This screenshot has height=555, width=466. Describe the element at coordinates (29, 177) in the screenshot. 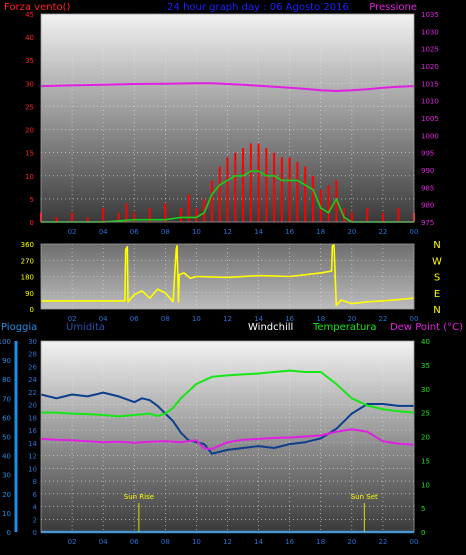

I see `wind-tick-label: 10` at that location.